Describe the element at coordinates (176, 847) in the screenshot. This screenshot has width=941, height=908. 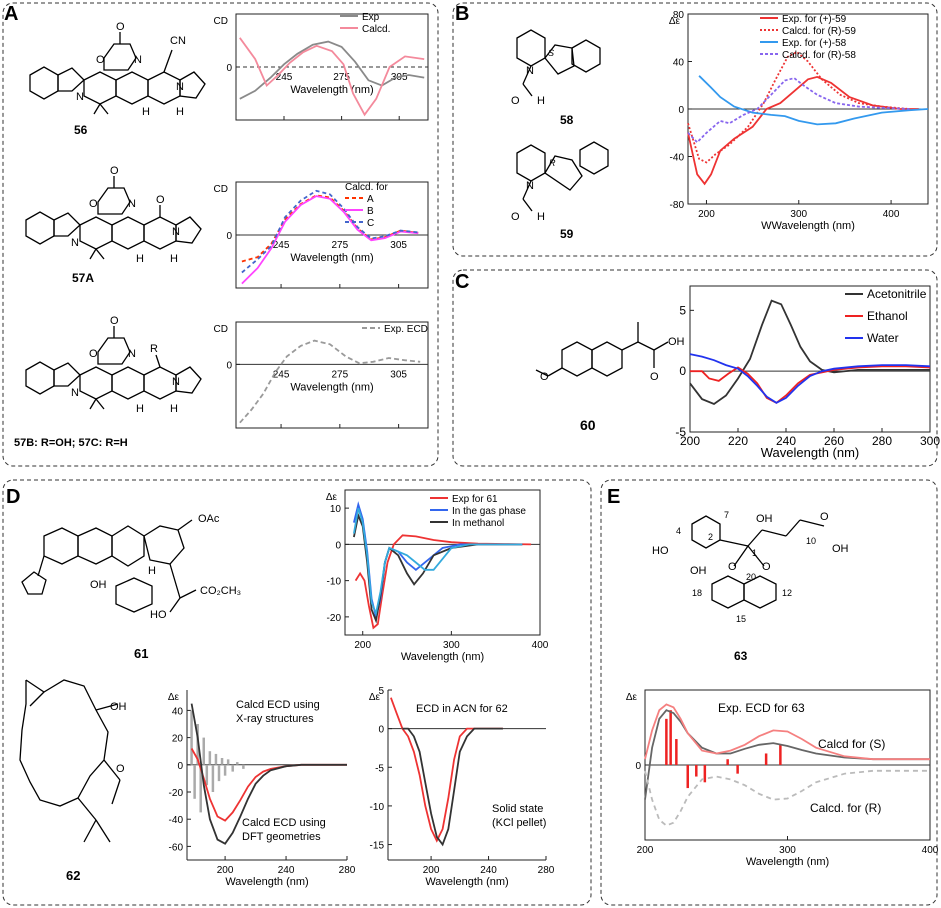
I see `d2-ytick-label-0: -60` at that location.